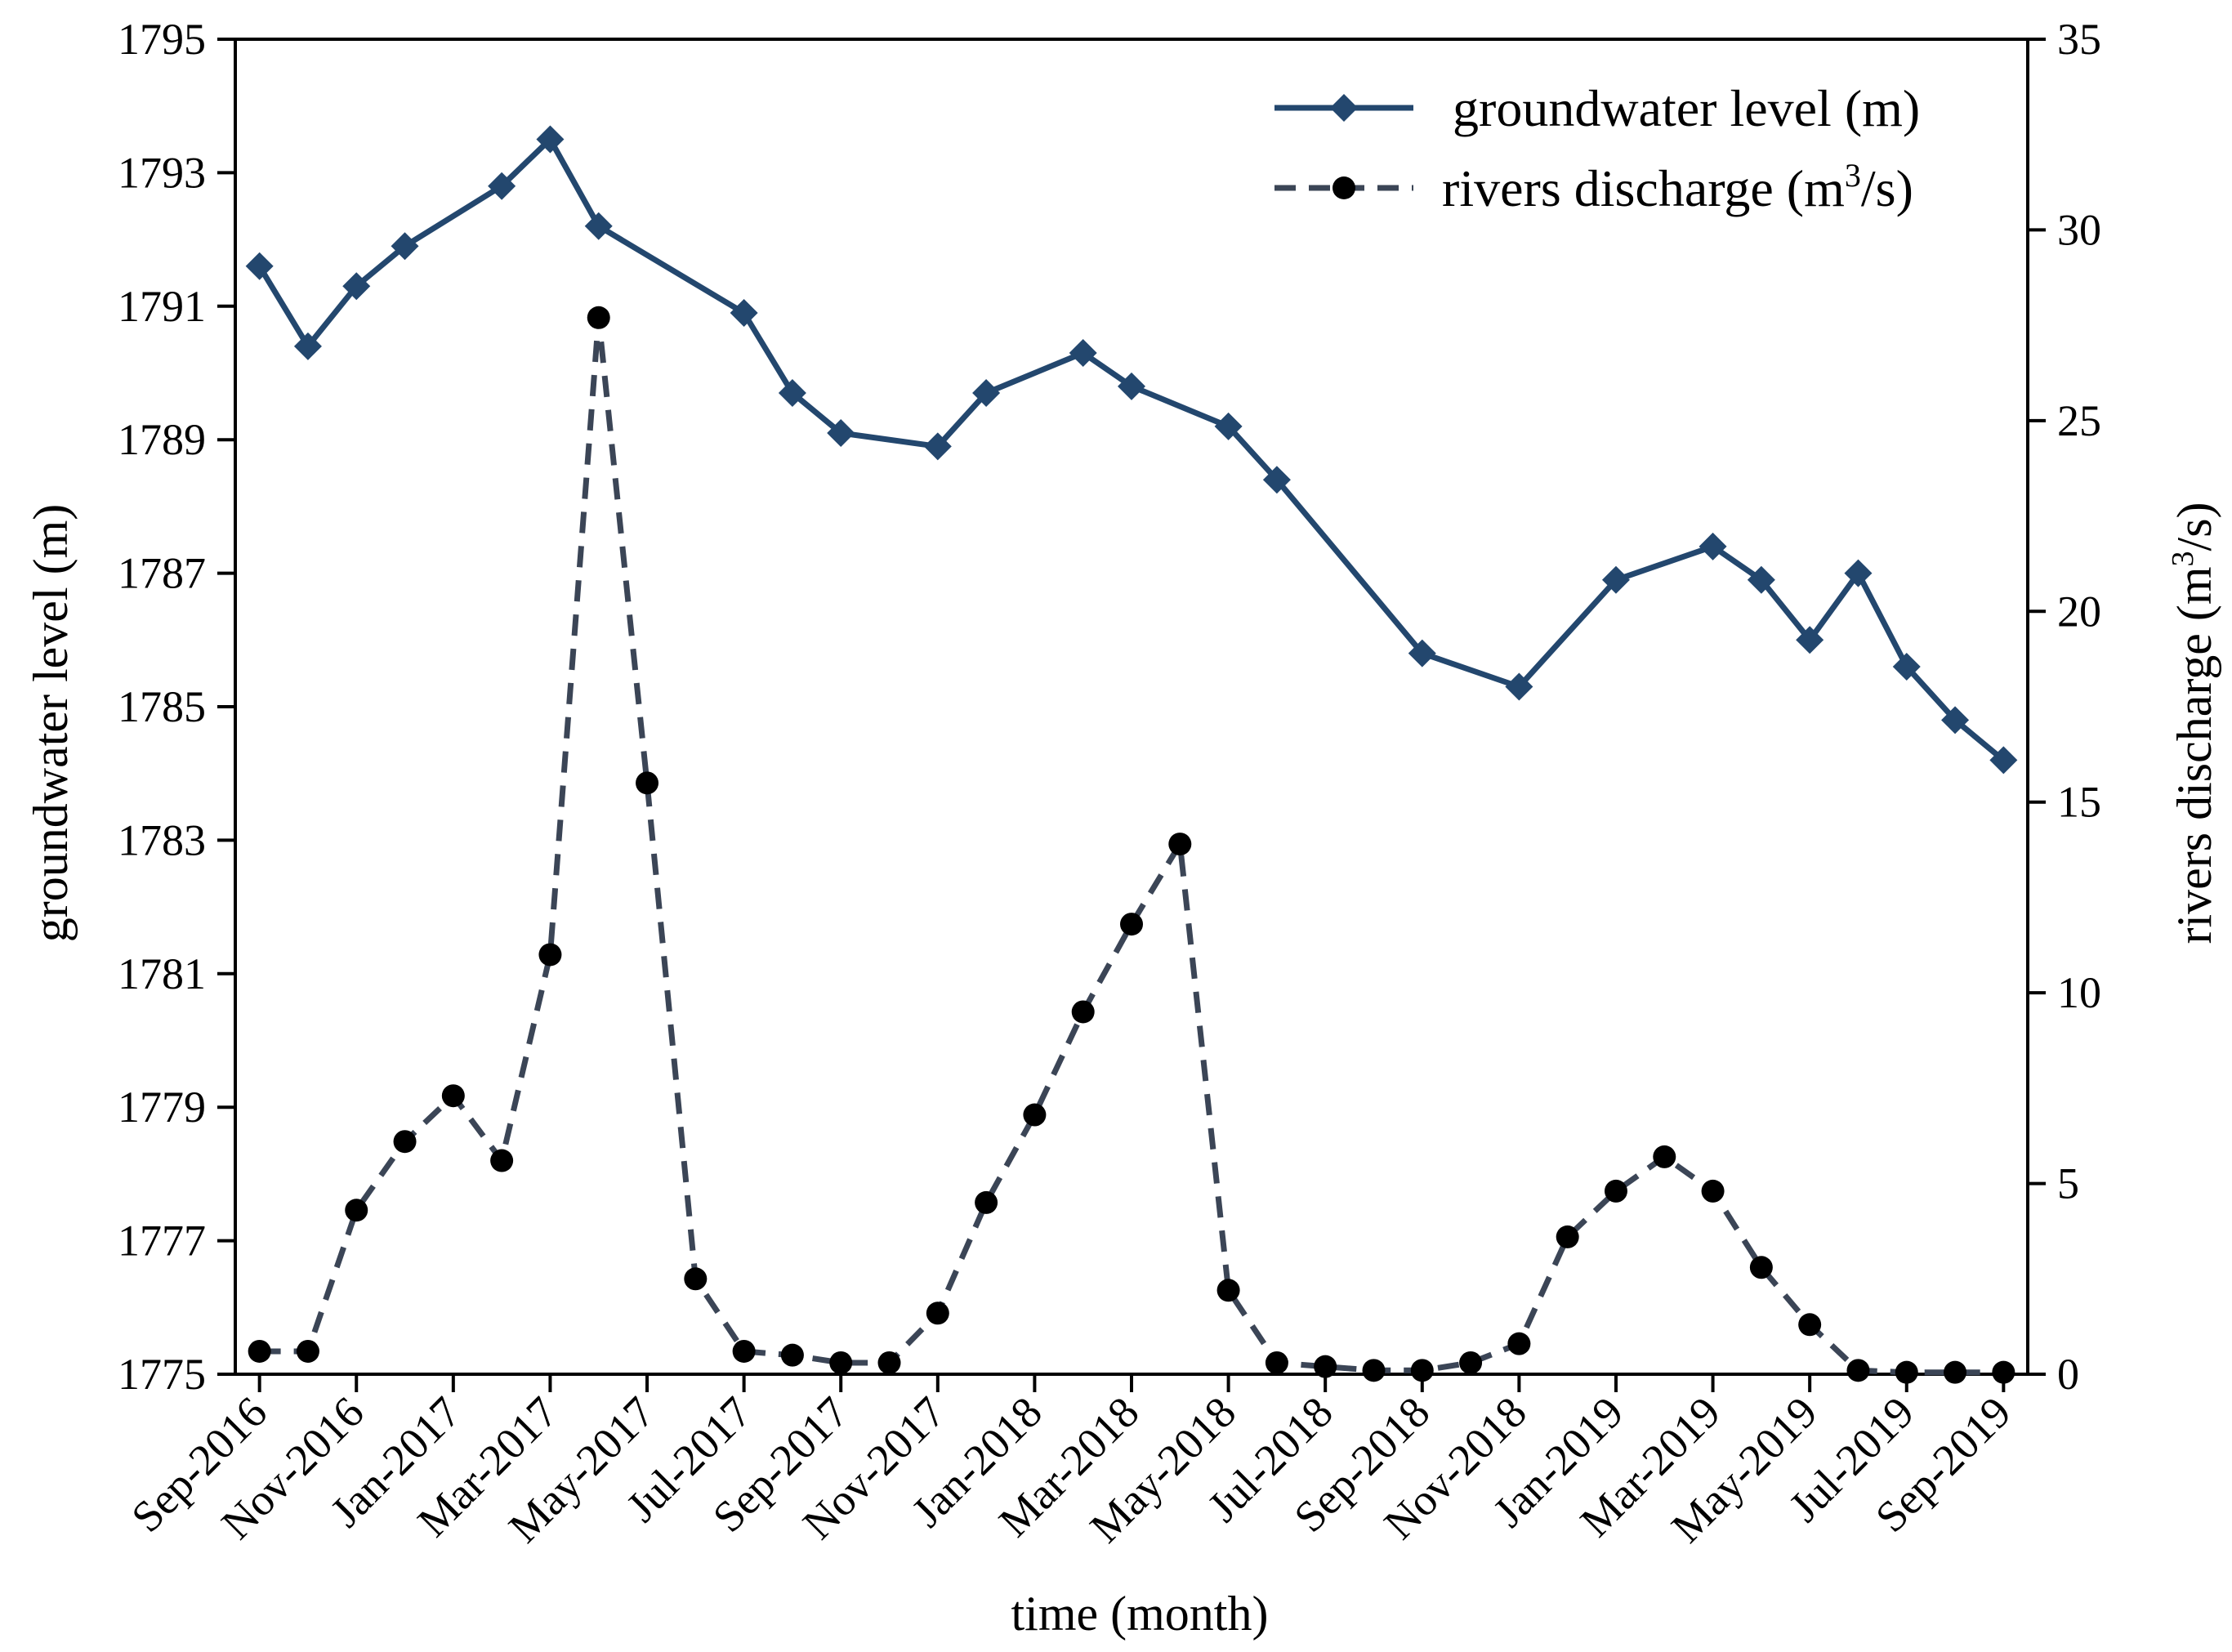  What do you see at coordinates (162, 573) in the screenshot?
I see `left-y-tick-label: 1787` at bounding box center [162, 573].